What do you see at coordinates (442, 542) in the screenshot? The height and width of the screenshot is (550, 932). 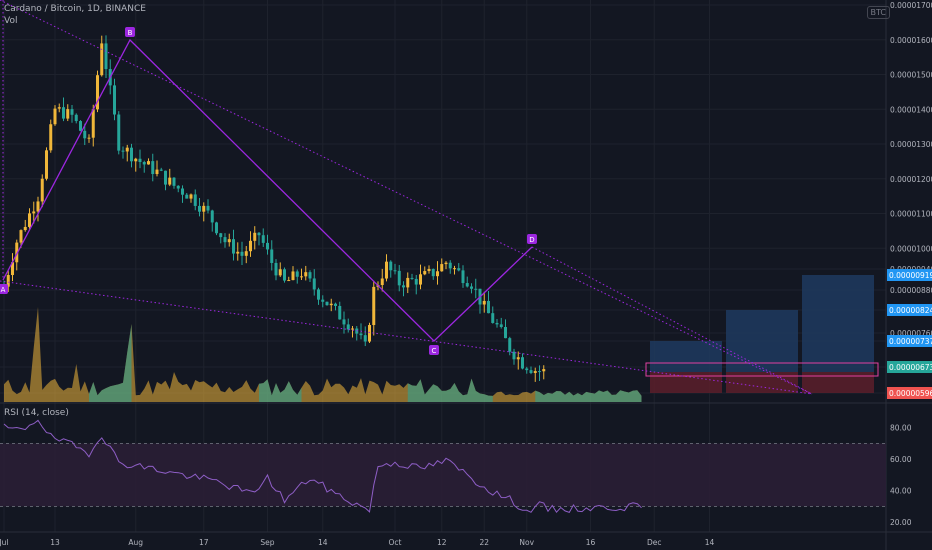 I see `time-tick-label: 12` at bounding box center [442, 542].